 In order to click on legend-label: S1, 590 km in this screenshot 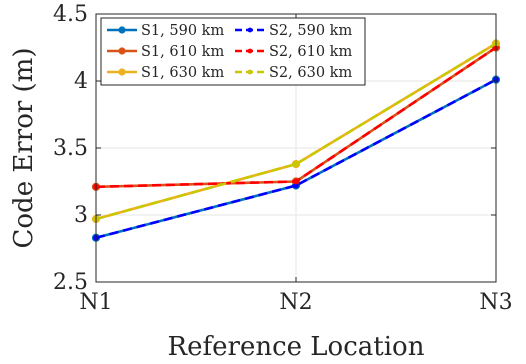, I will do `click(182, 31)`.